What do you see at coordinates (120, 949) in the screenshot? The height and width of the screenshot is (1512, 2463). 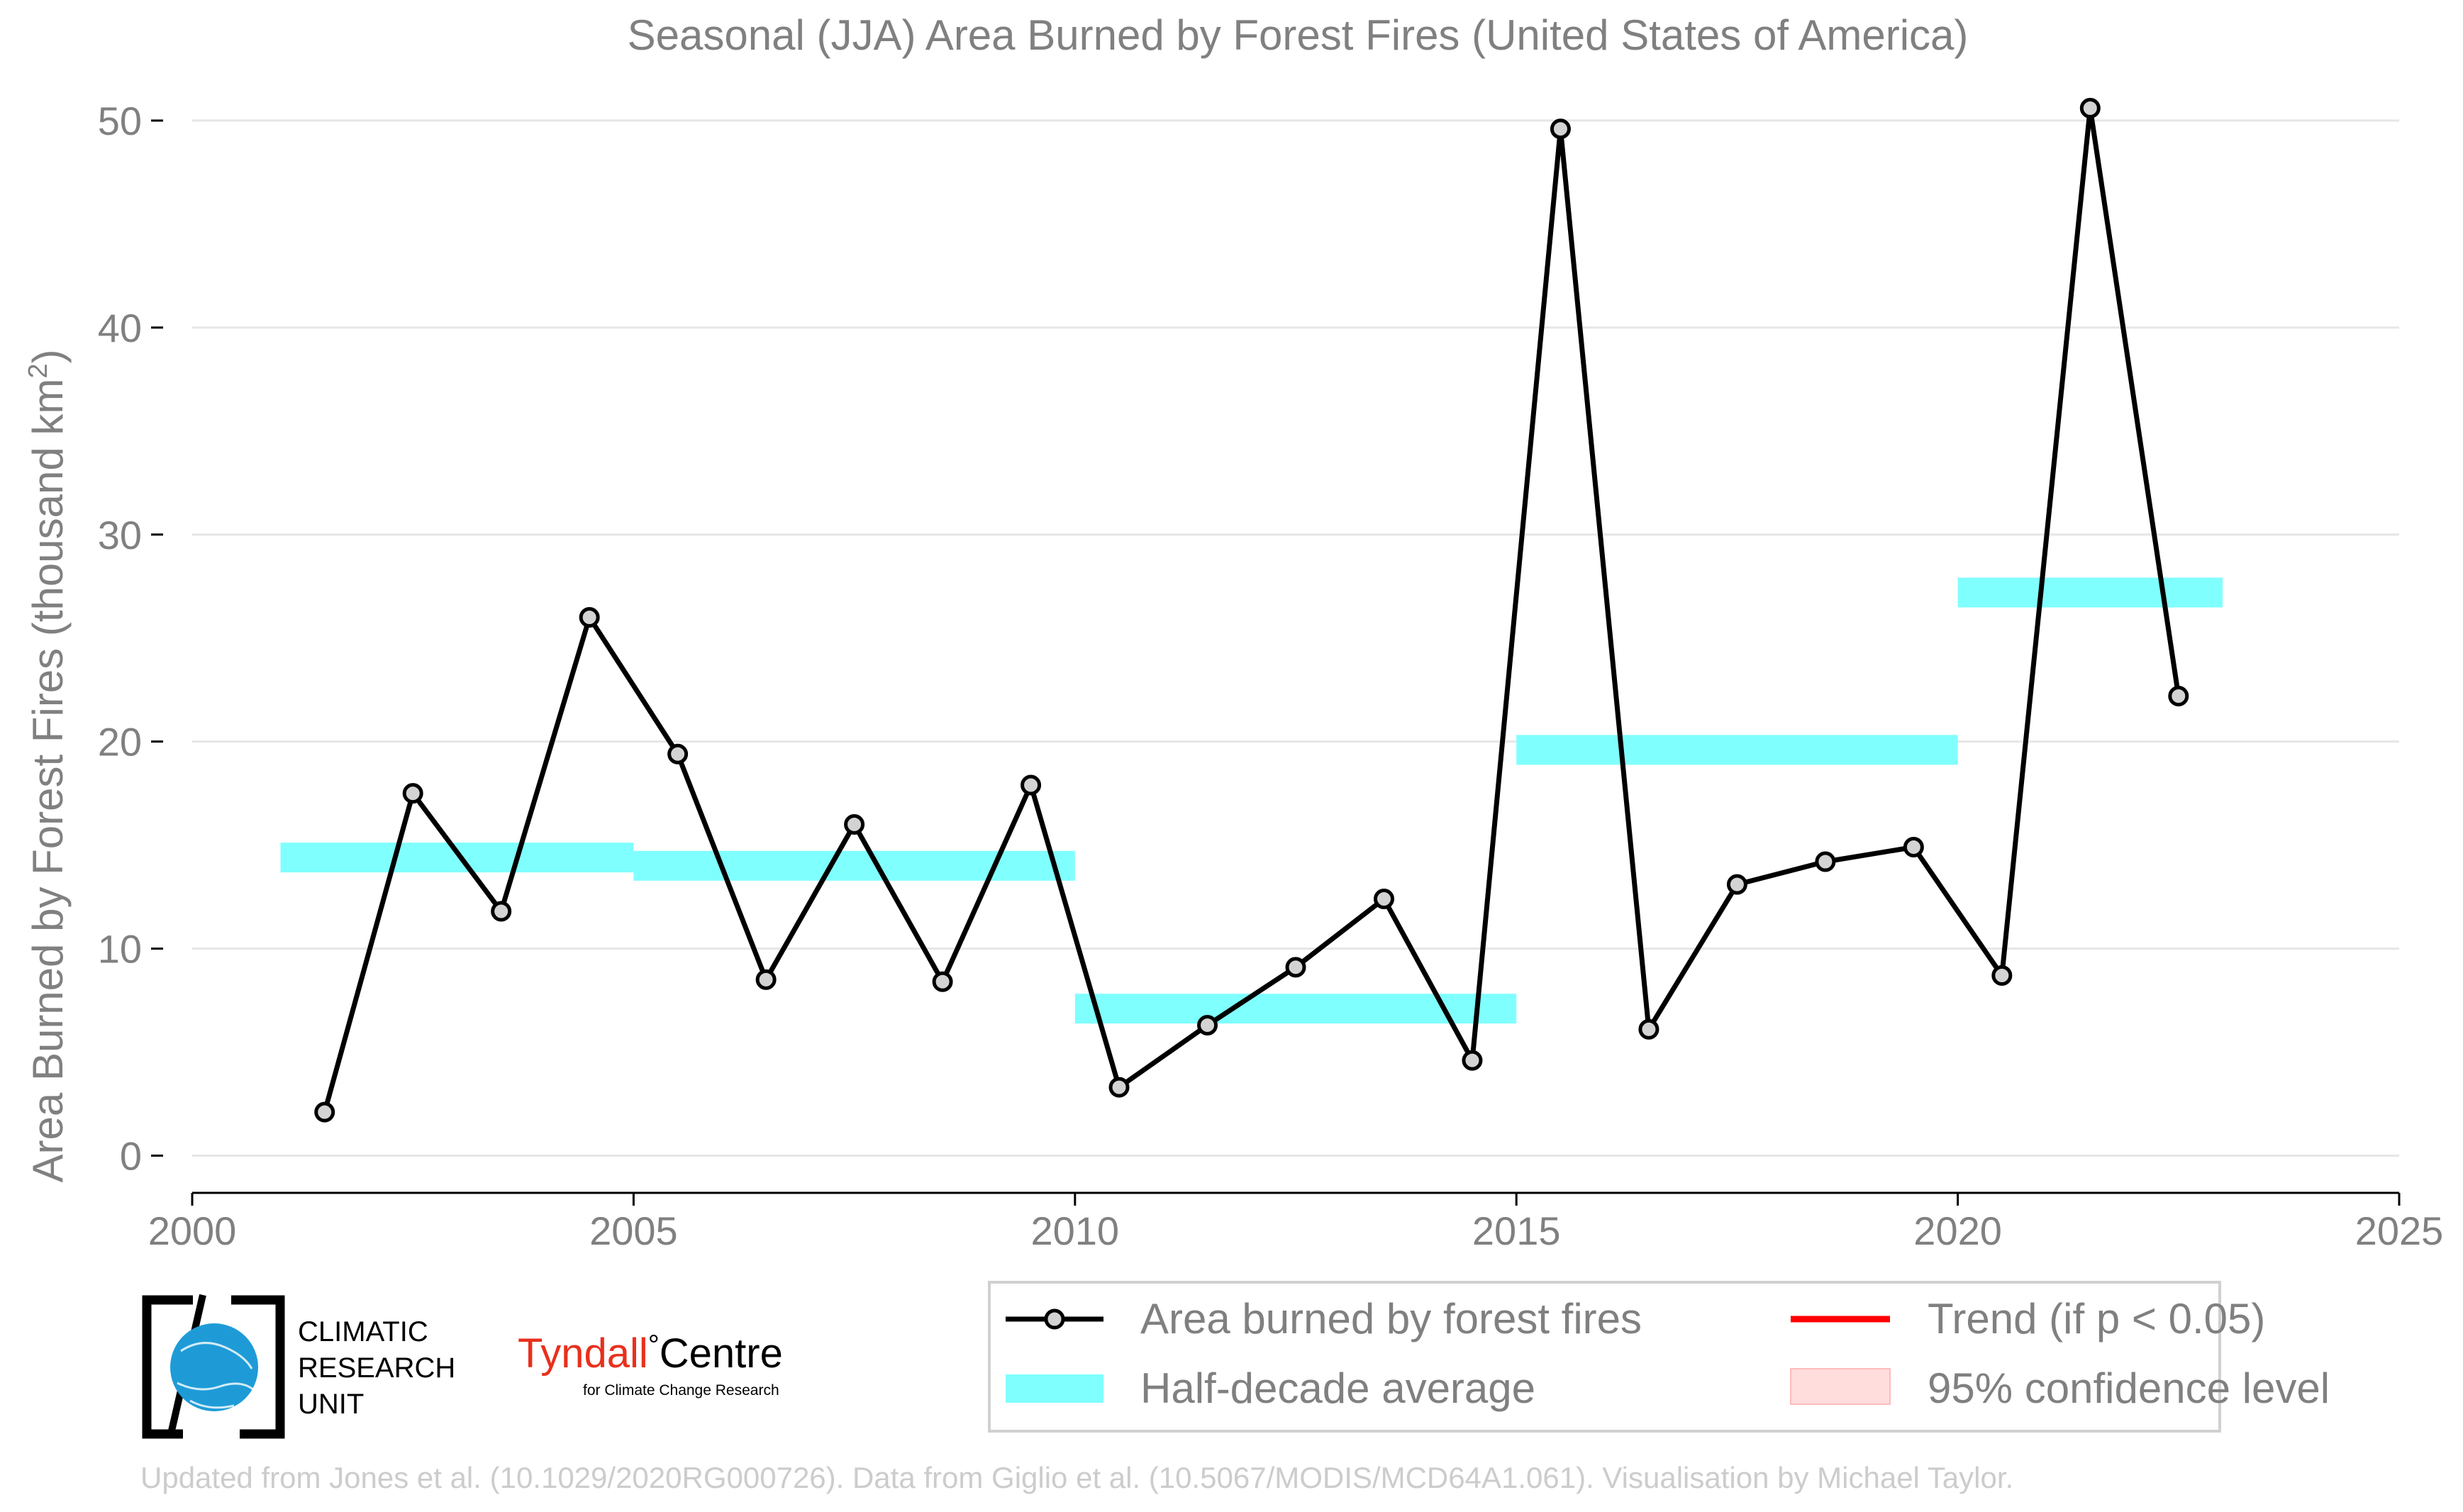 I see `y-tick-label: 10` at bounding box center [120, 949].